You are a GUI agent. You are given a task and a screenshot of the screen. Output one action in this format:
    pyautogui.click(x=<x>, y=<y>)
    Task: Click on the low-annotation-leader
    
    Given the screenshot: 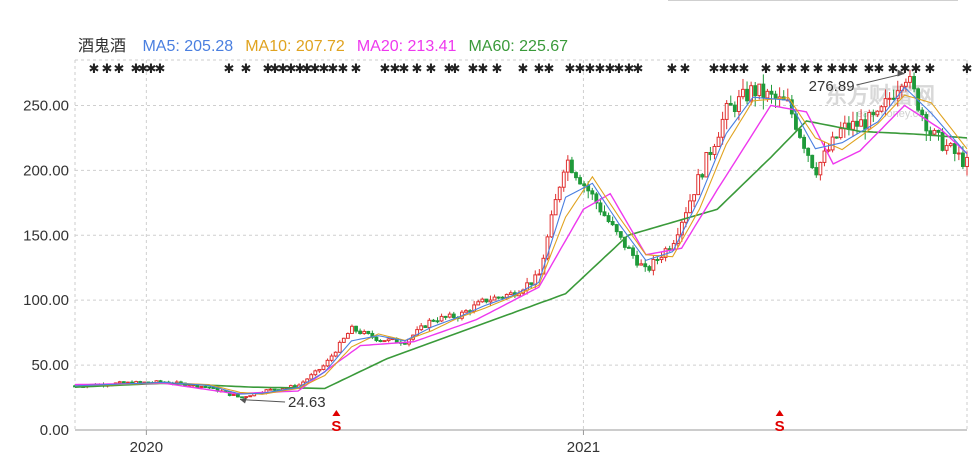 What is the action you would take?
    pyautogui.click(x=262, y=401)
    